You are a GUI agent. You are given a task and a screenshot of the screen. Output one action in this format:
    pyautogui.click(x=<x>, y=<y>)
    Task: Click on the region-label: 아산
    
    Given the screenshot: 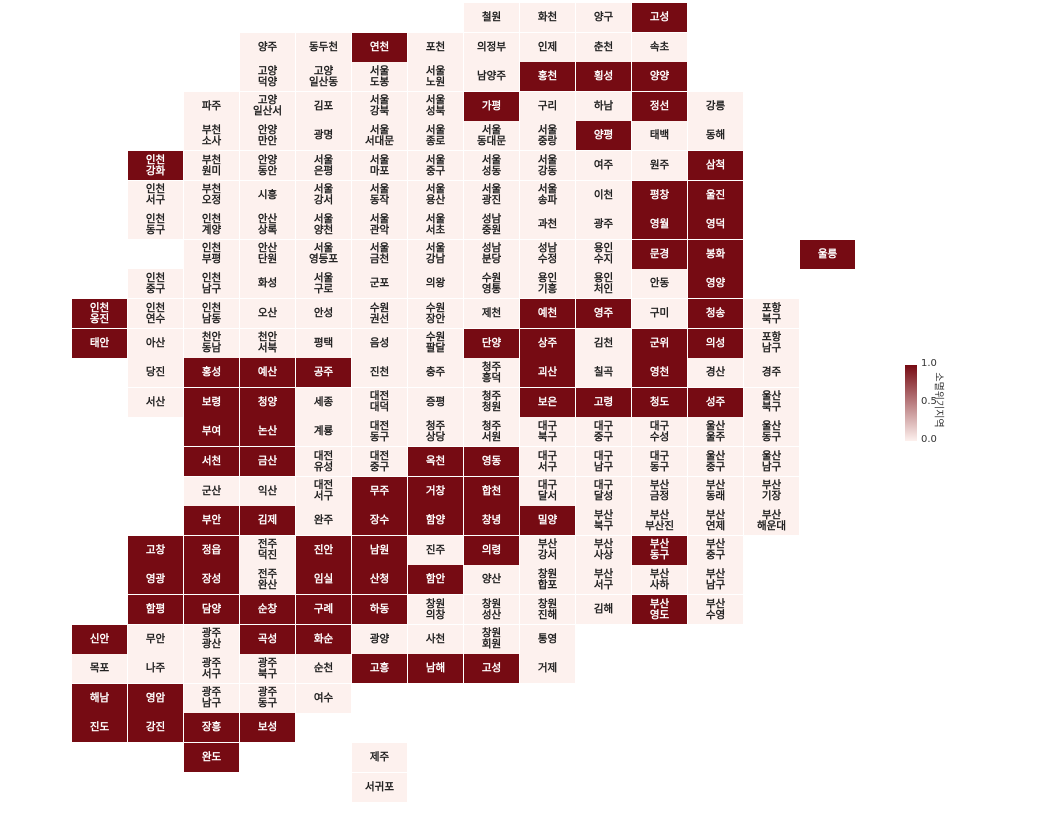 What is the action you would take?
    pyautogui.click(x=155, y=342)
    